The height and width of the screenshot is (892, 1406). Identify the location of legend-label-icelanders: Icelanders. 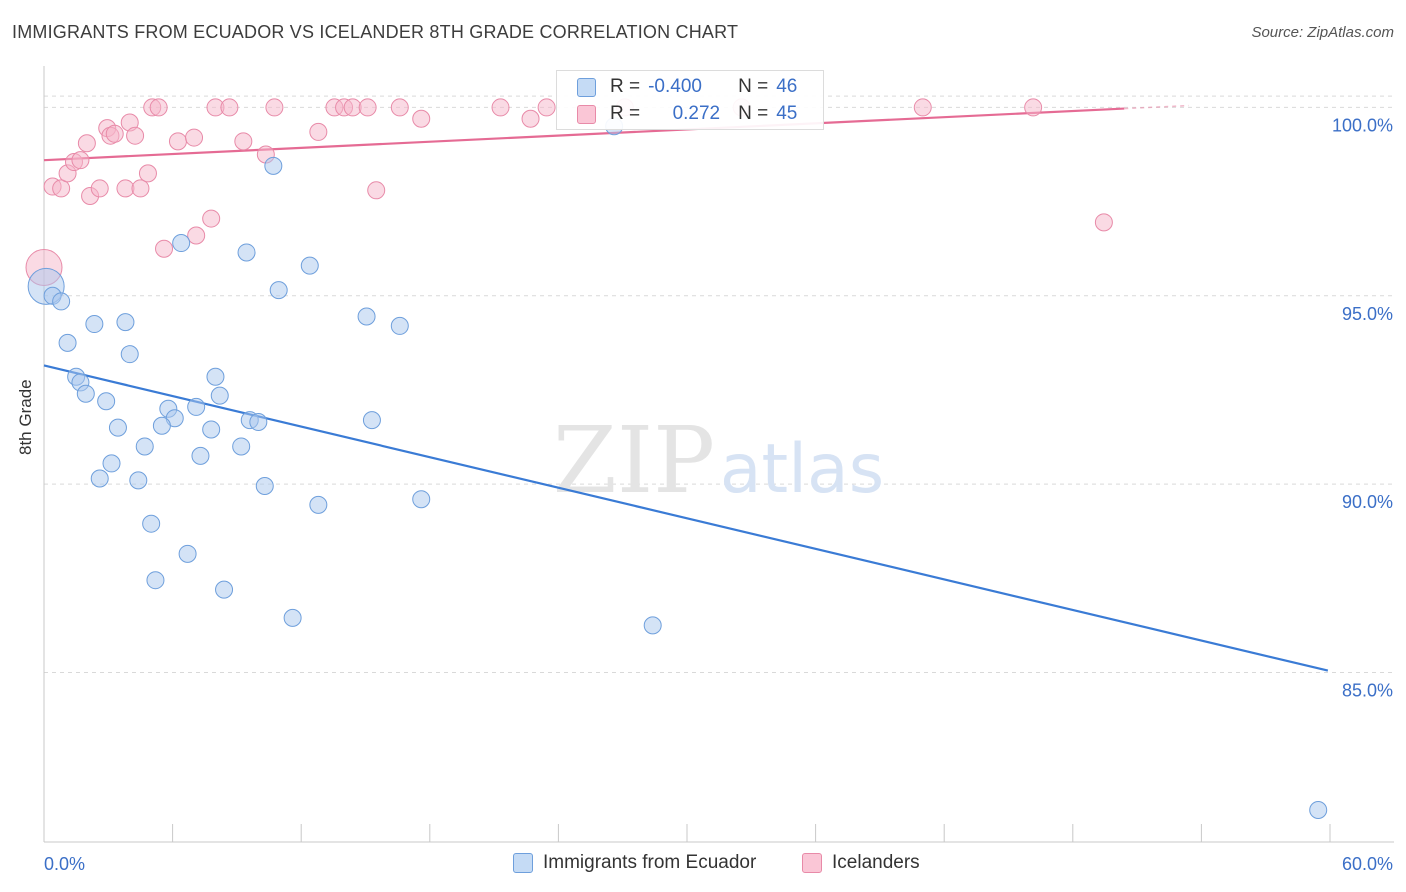
(876, 862).